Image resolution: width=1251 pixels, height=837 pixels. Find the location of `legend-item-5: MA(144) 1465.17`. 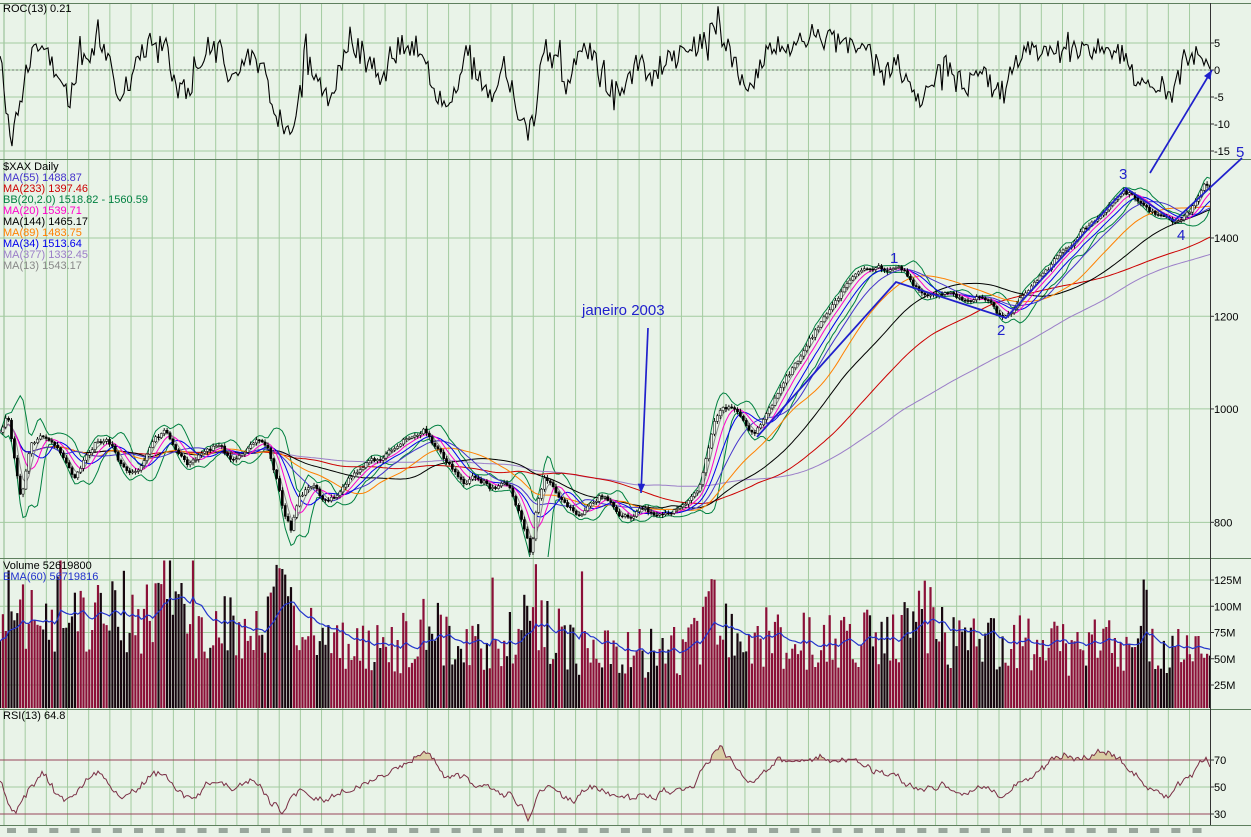

legend-item-5: MA(144) 1465.17 is located at coordinates (45, 222).